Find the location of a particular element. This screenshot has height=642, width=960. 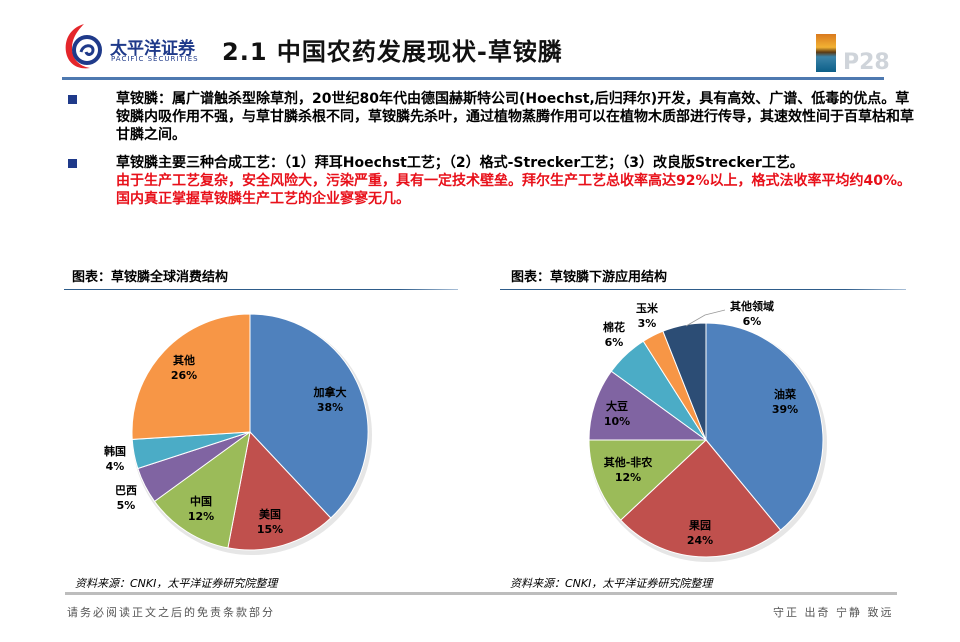

logo-text-cn: 太平洋证券 is located at coordinates (152, 49).